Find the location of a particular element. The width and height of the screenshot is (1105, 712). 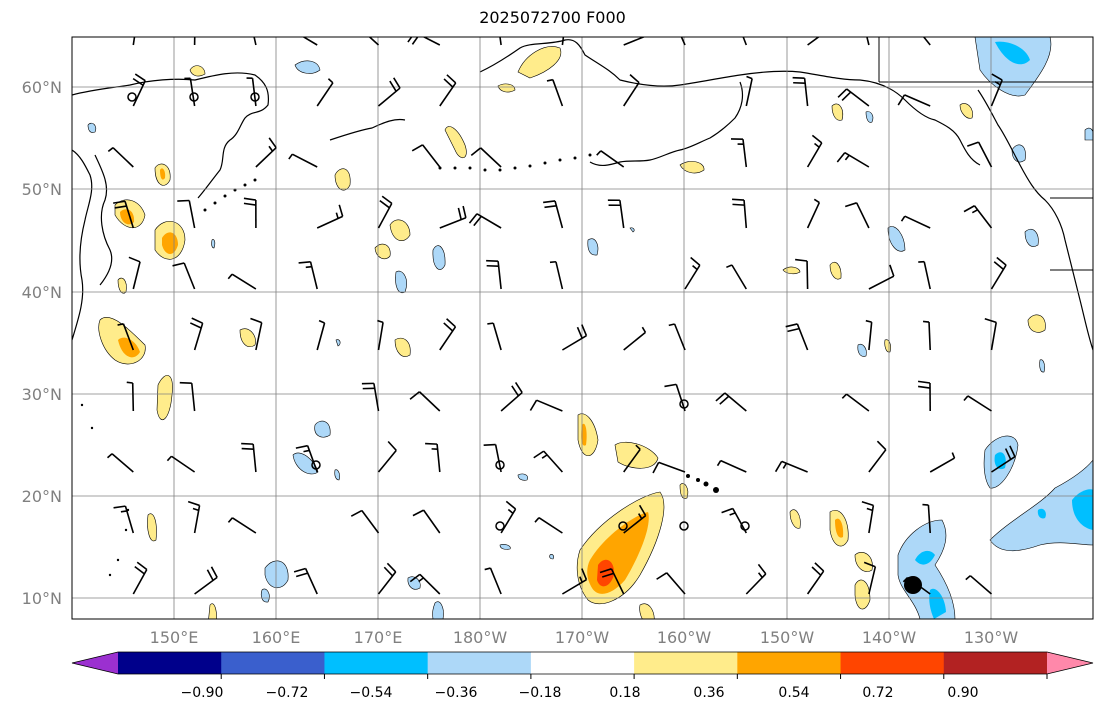

borders is located at coordinates (985, 154).